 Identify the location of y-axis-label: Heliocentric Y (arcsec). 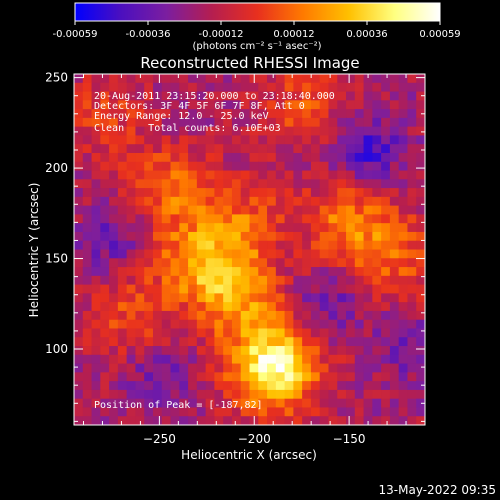
(34, 250).